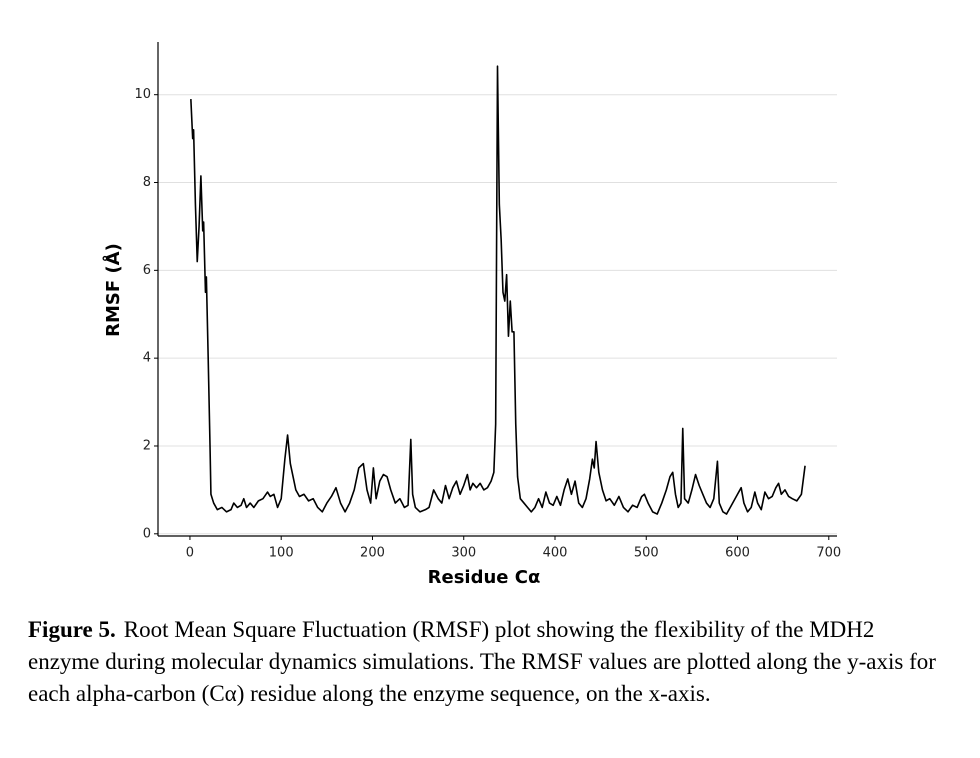  Describe the element at coordinates (737, 553) in the screenshot. I see `x-tick-label: 600` at that location.